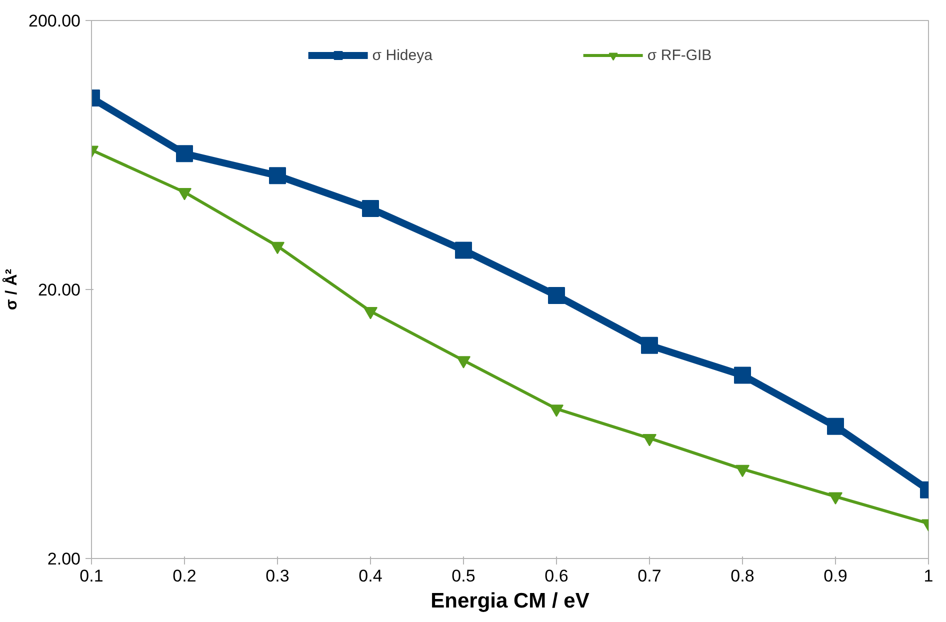 The width and height of the screenshot is (946, 622). What do you see at coordinates (59, 290) in the screenshot?
I see `y-tick-label: 20.00` at bounding box center [59, 290].